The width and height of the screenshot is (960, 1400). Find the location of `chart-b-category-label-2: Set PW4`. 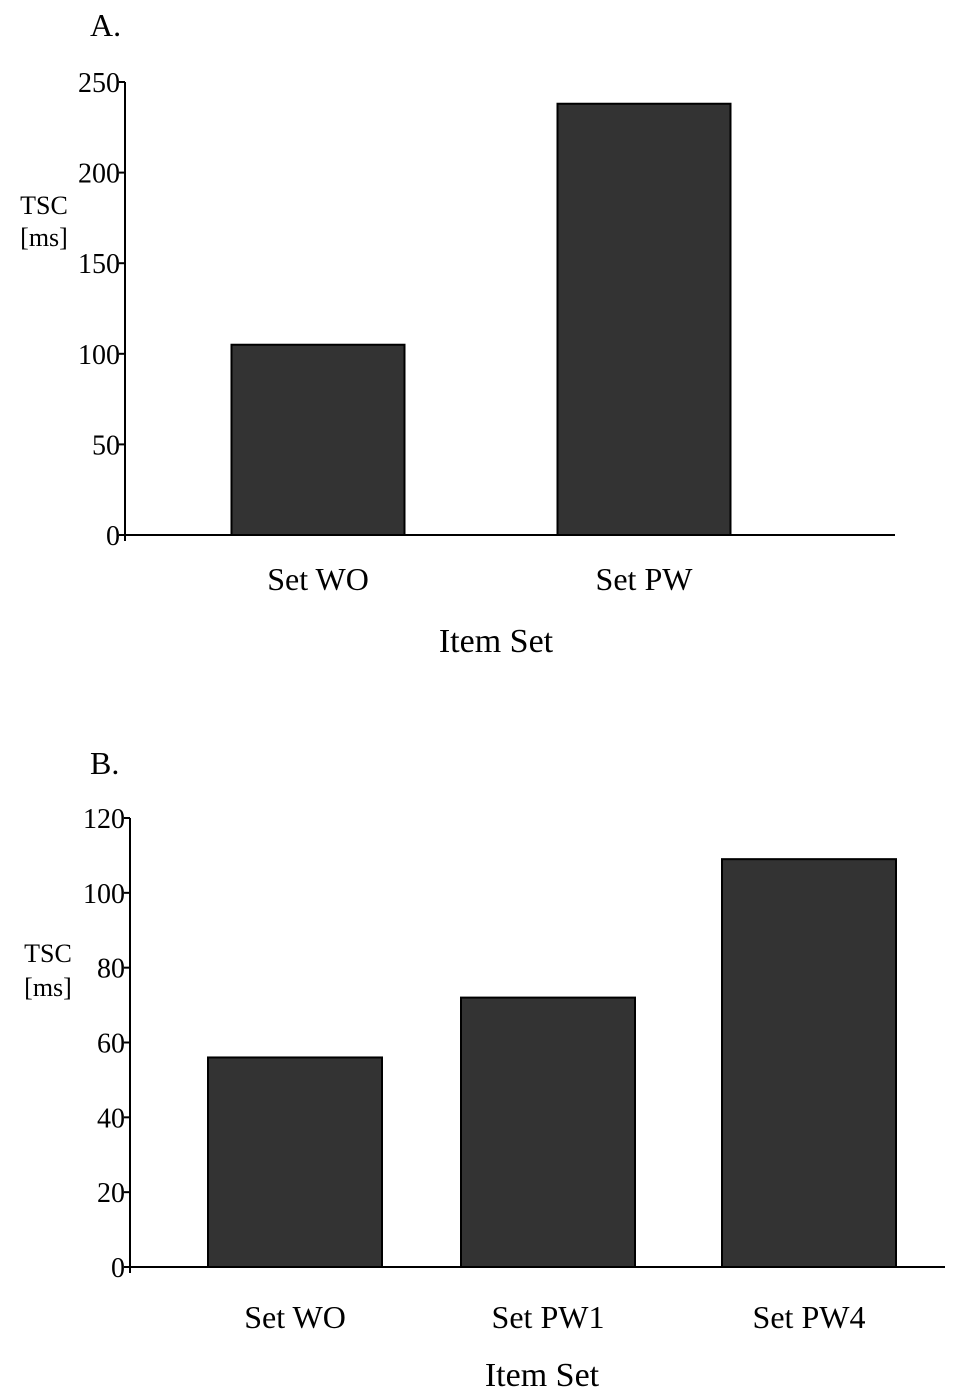

chart-b-category-label-2: Set PW4 is located at coordinates (809, 1317).